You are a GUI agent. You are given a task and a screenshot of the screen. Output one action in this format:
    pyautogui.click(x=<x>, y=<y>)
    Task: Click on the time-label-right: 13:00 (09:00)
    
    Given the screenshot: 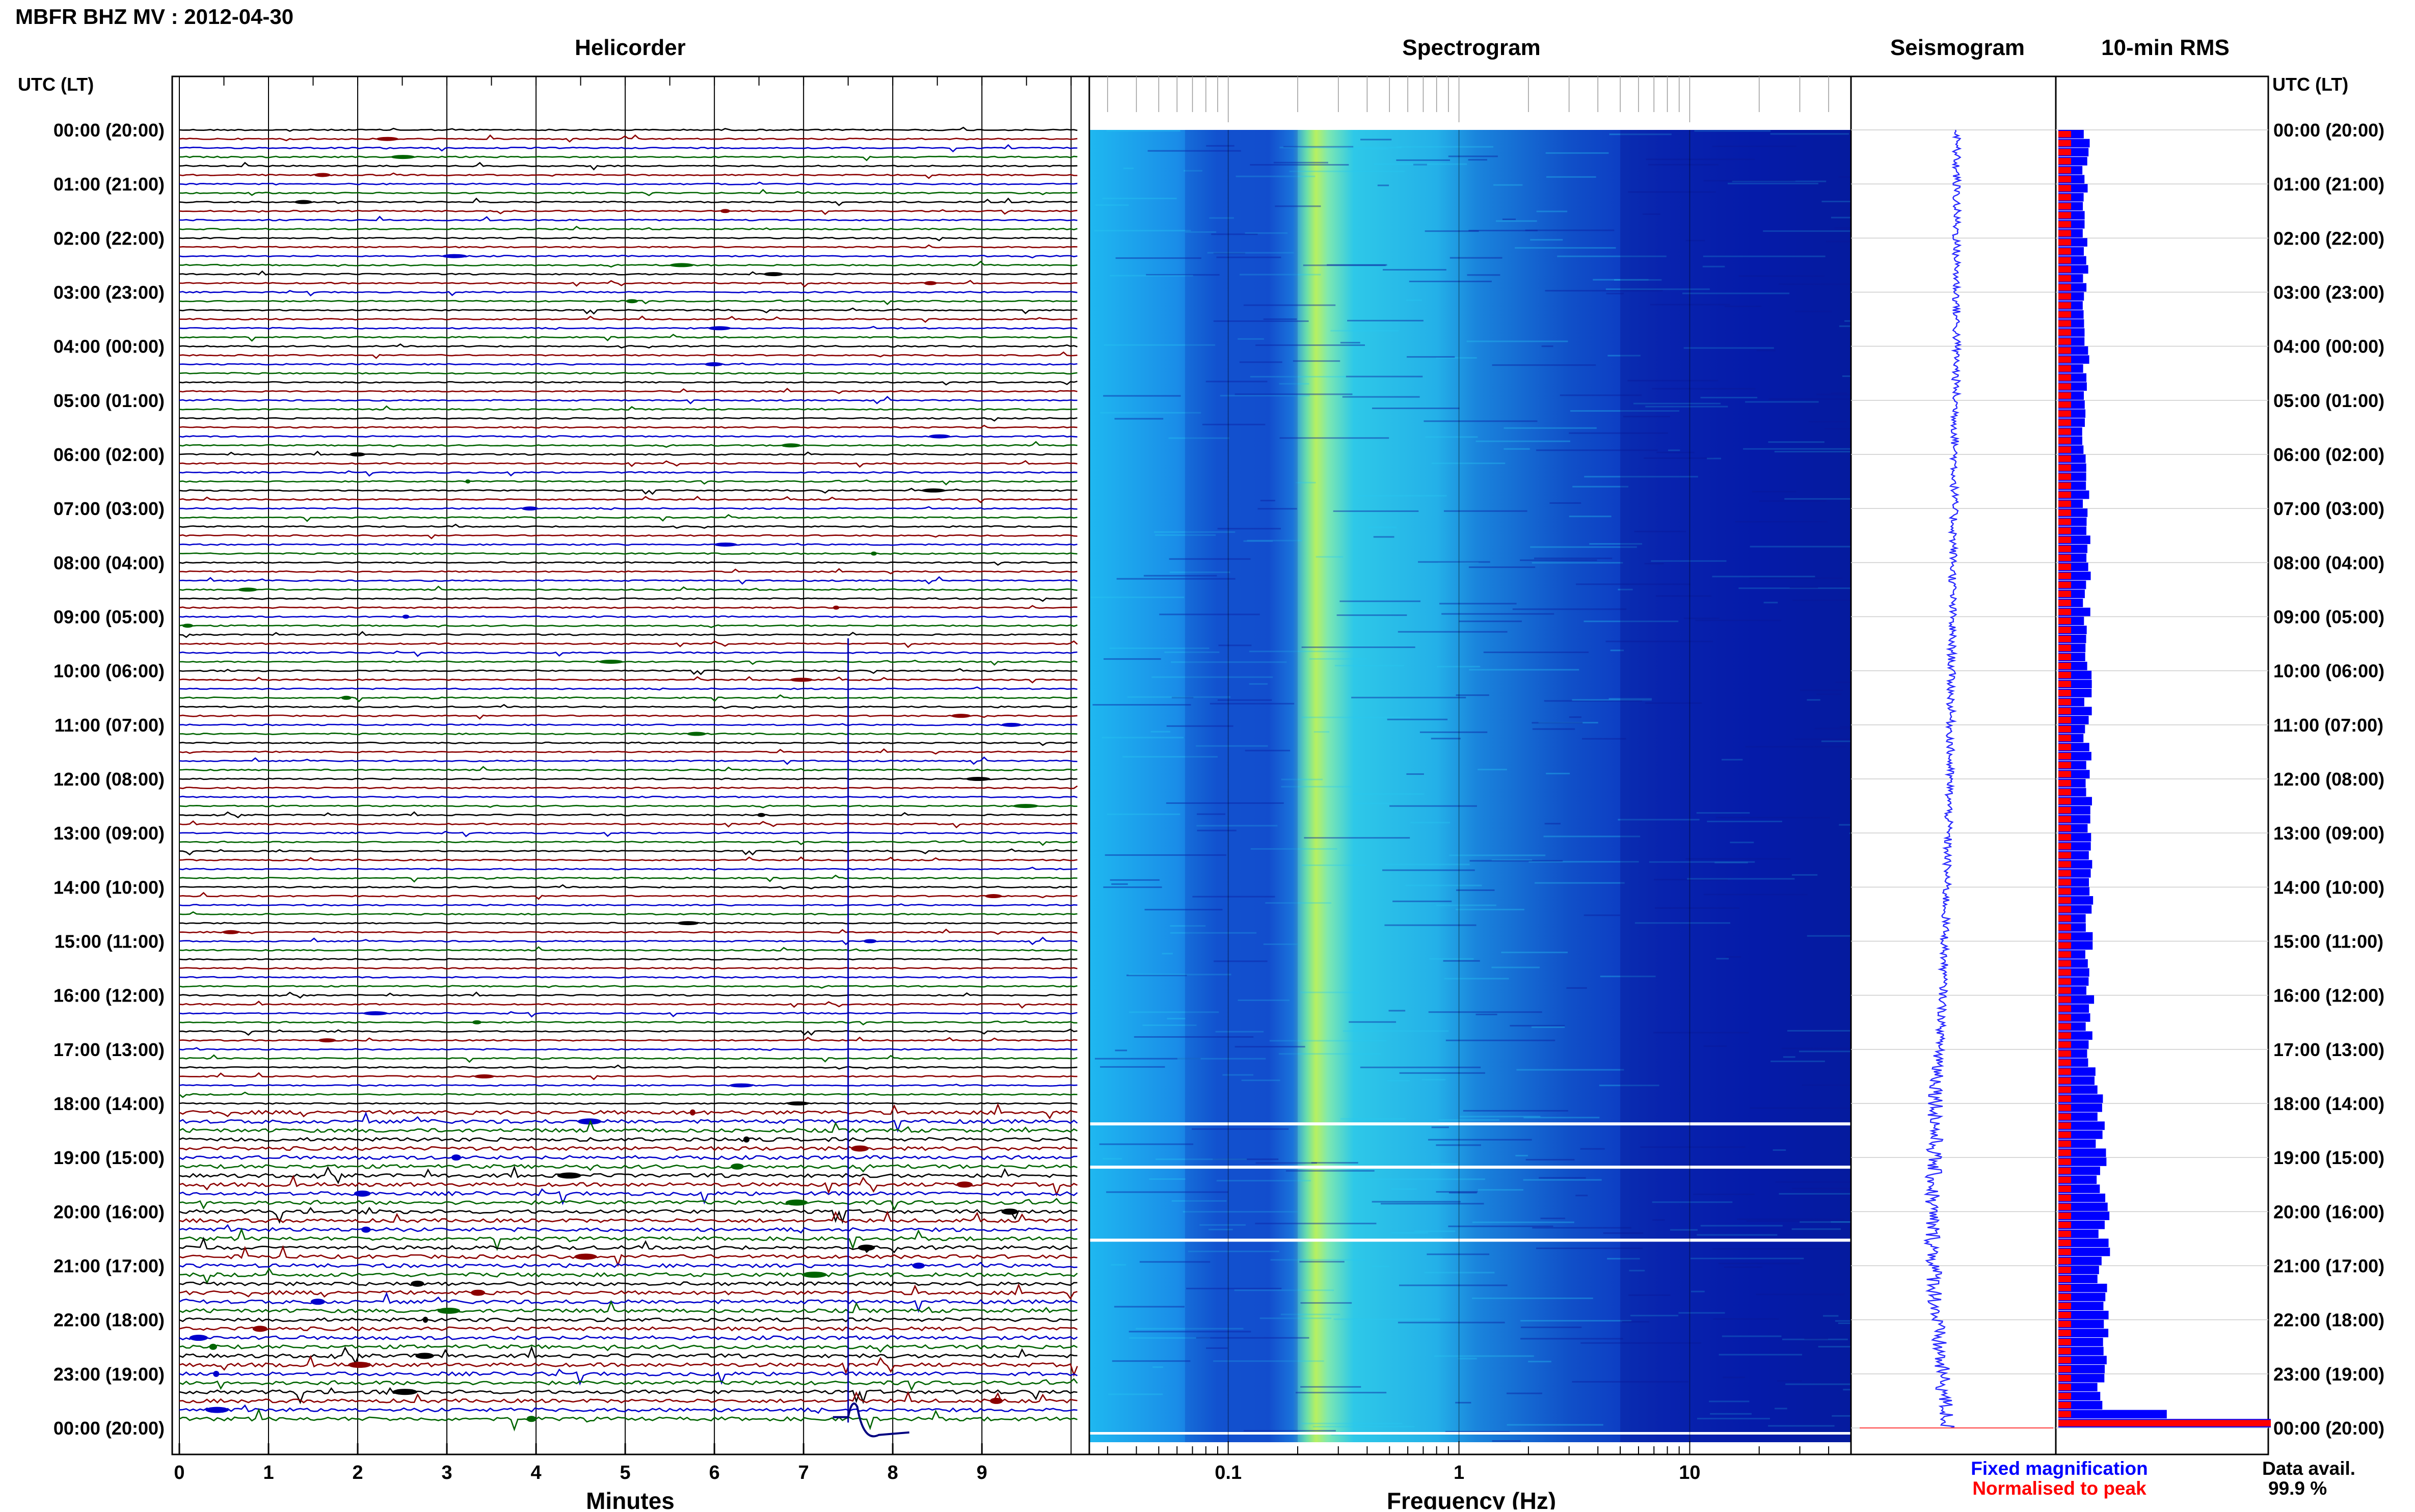 What is the action you would take?
    pyautogui.click(x=2328, y=834)
    